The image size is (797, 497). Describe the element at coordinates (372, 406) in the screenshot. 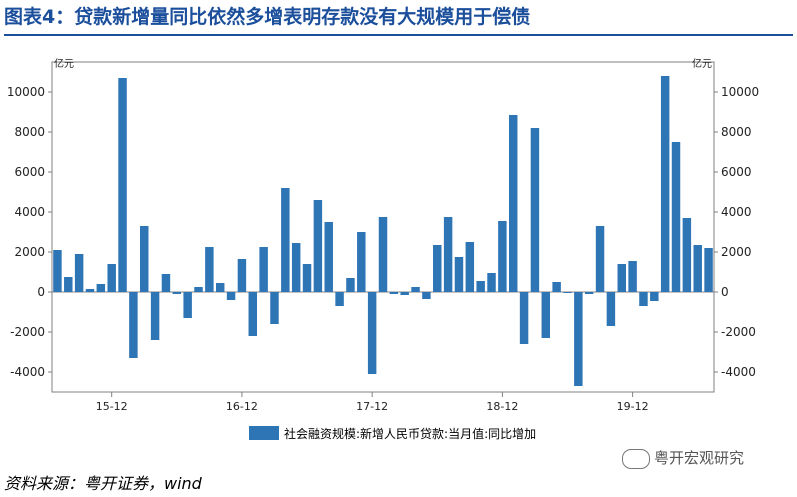

I see `x-tick-label: 17-12` at that location.